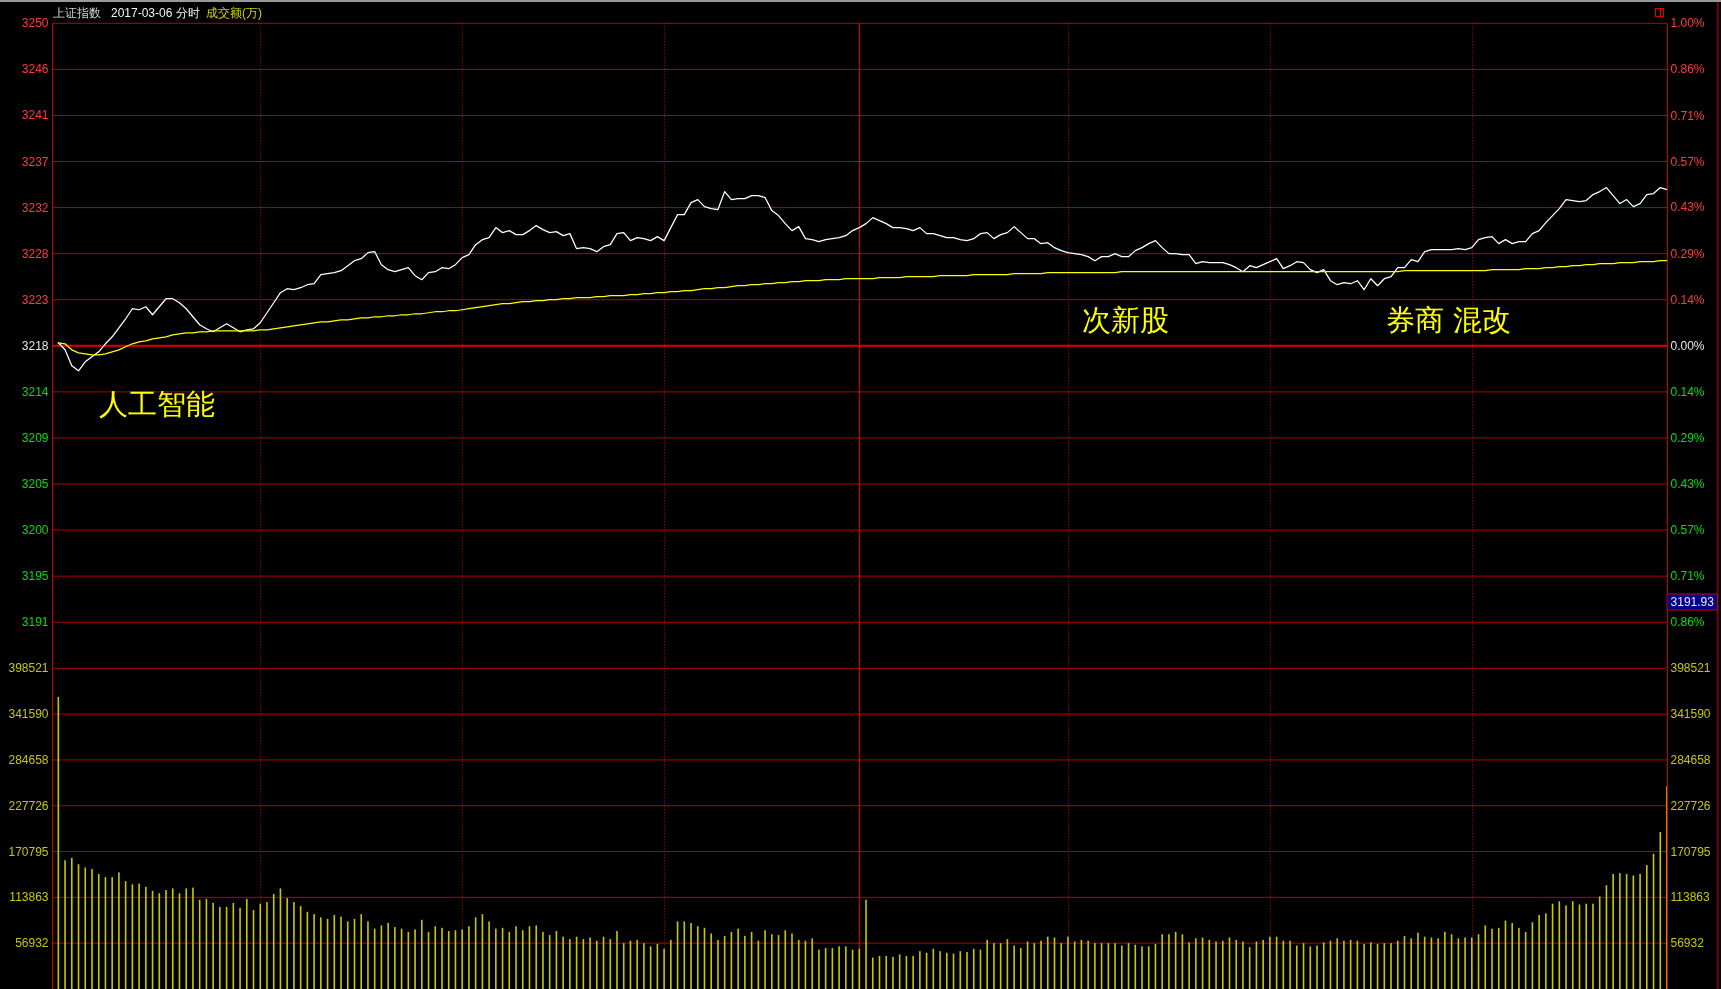 Image resolution: width=1721 pixels, height=989 pixels. Describe the element at coordinates (35, 115) in the screenshot. I see `y-tick-label: 3241` at that location.